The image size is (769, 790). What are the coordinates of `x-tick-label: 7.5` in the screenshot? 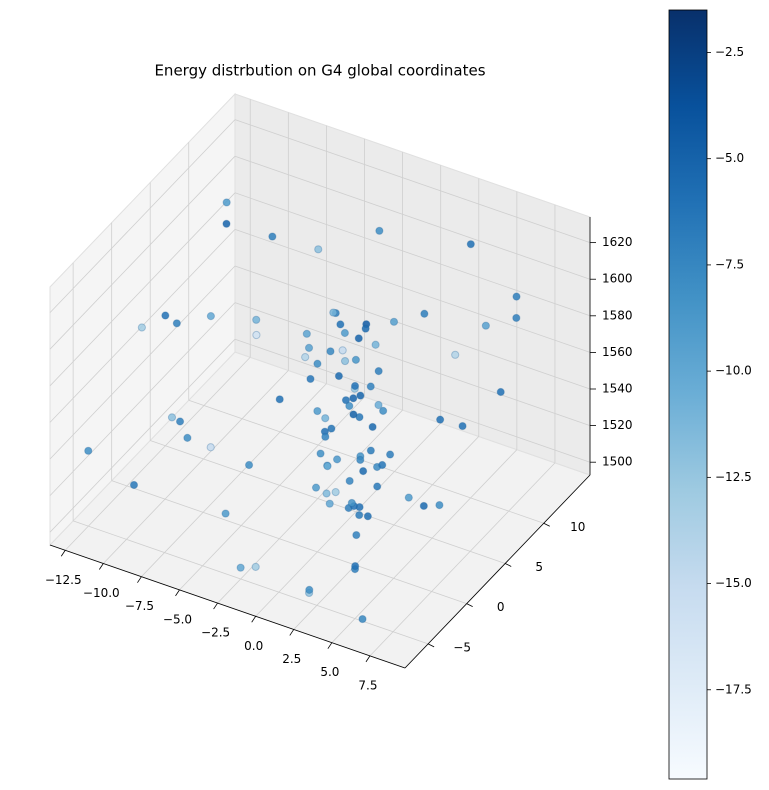 It's located at (367, 685).